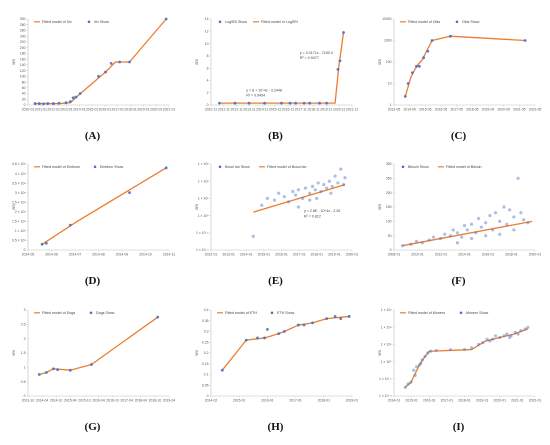 This screenshot has width=550, height=445. I want to click on legend-label: Fitted model of Dogs, so click(58, 313).